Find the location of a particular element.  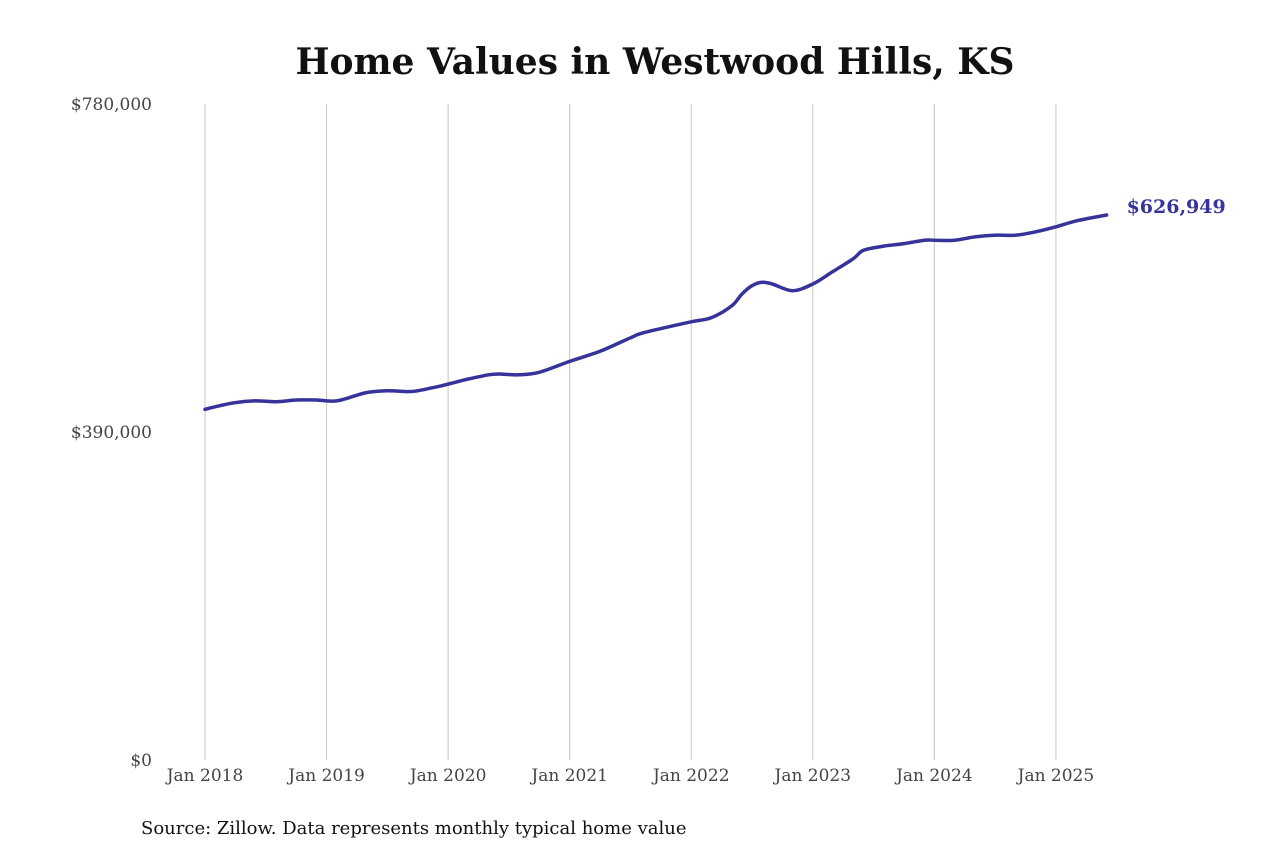

x-tick-label: Jan 2021 is located at coordinates (568, 776).